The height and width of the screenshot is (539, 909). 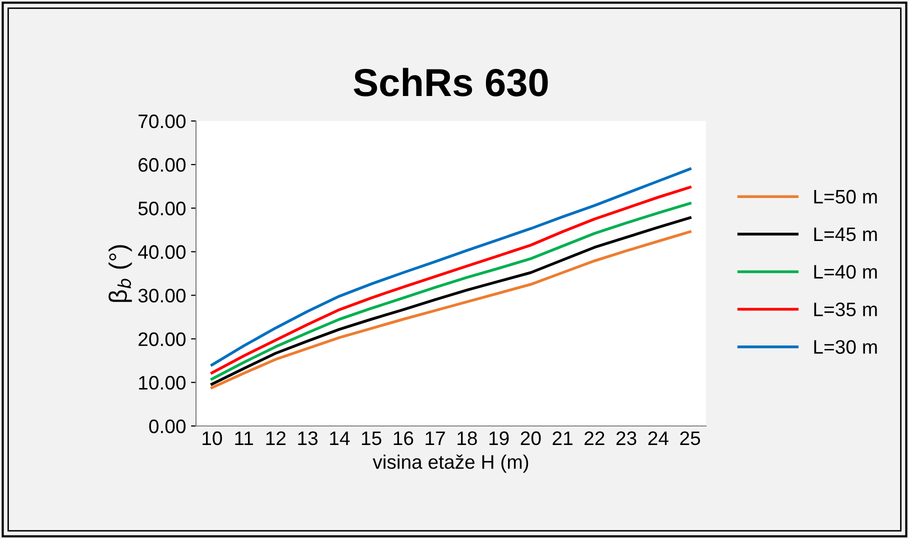 I want to click on legend-label: L=50 m, so click(x=845, y=197).